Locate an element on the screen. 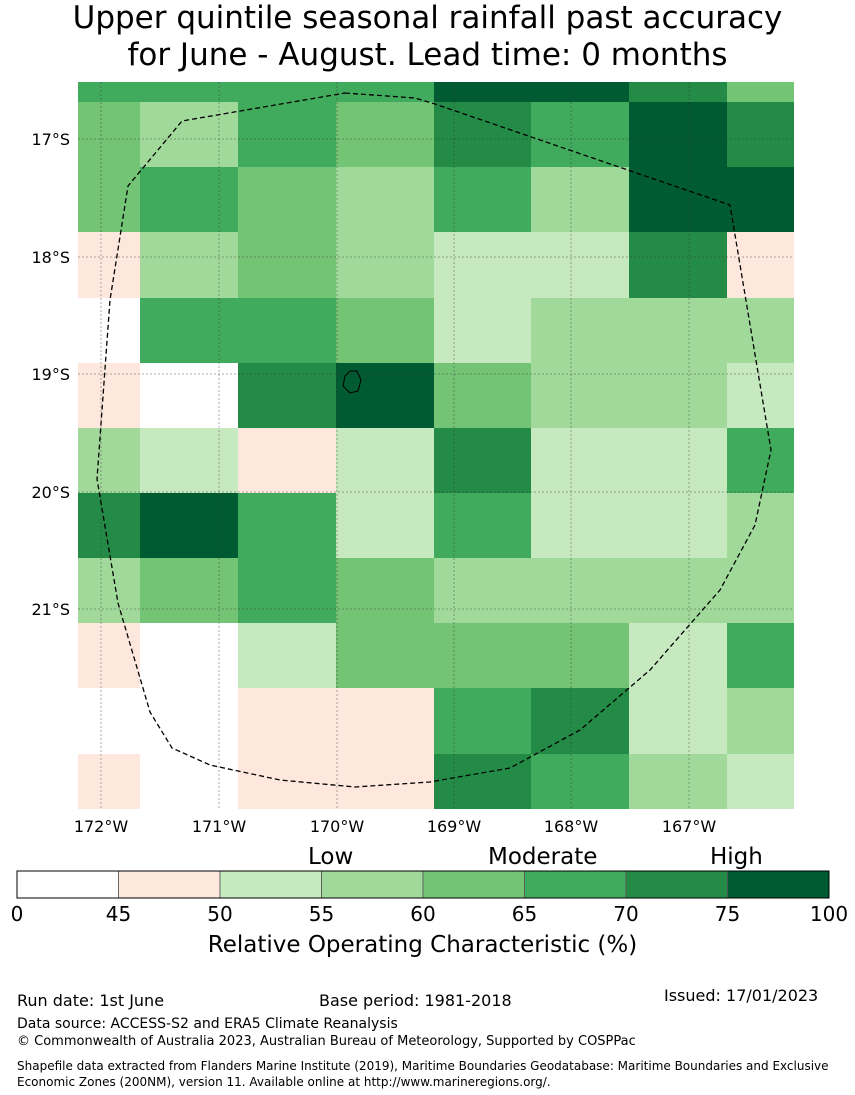  latitude-label: 17°S is located at coordinates (50, 139).